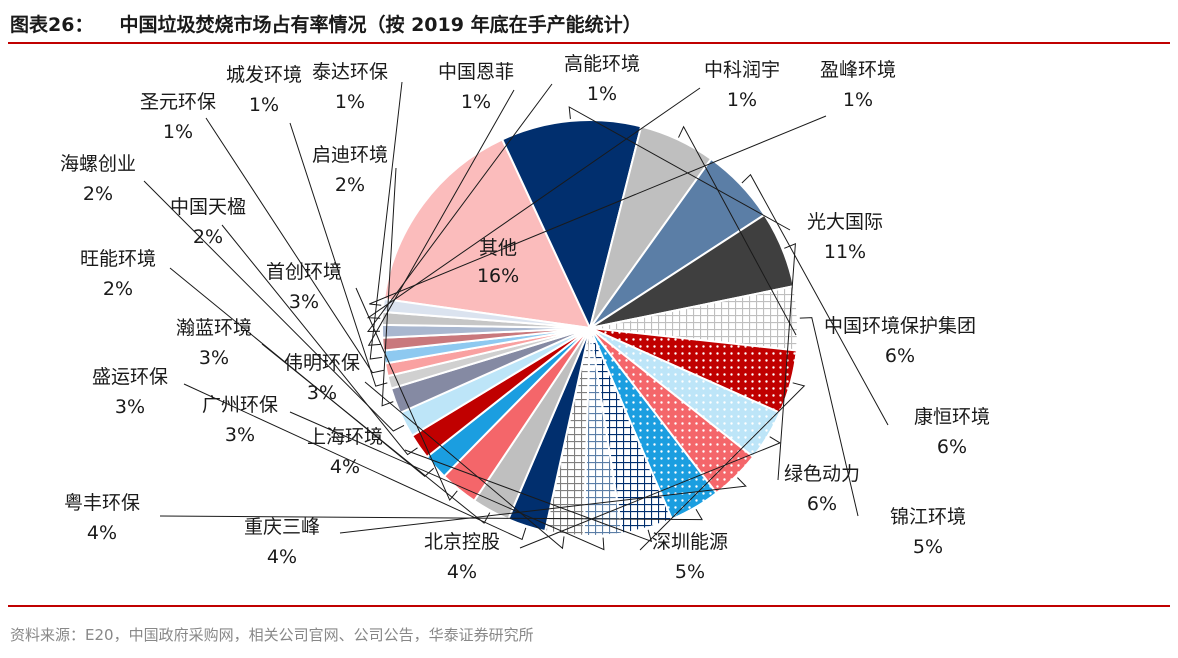  What do you see at coordinates (928, 517) in the screenshot?
I see `slice-label-5: 锦江环境` at bounding box center [928, 517].